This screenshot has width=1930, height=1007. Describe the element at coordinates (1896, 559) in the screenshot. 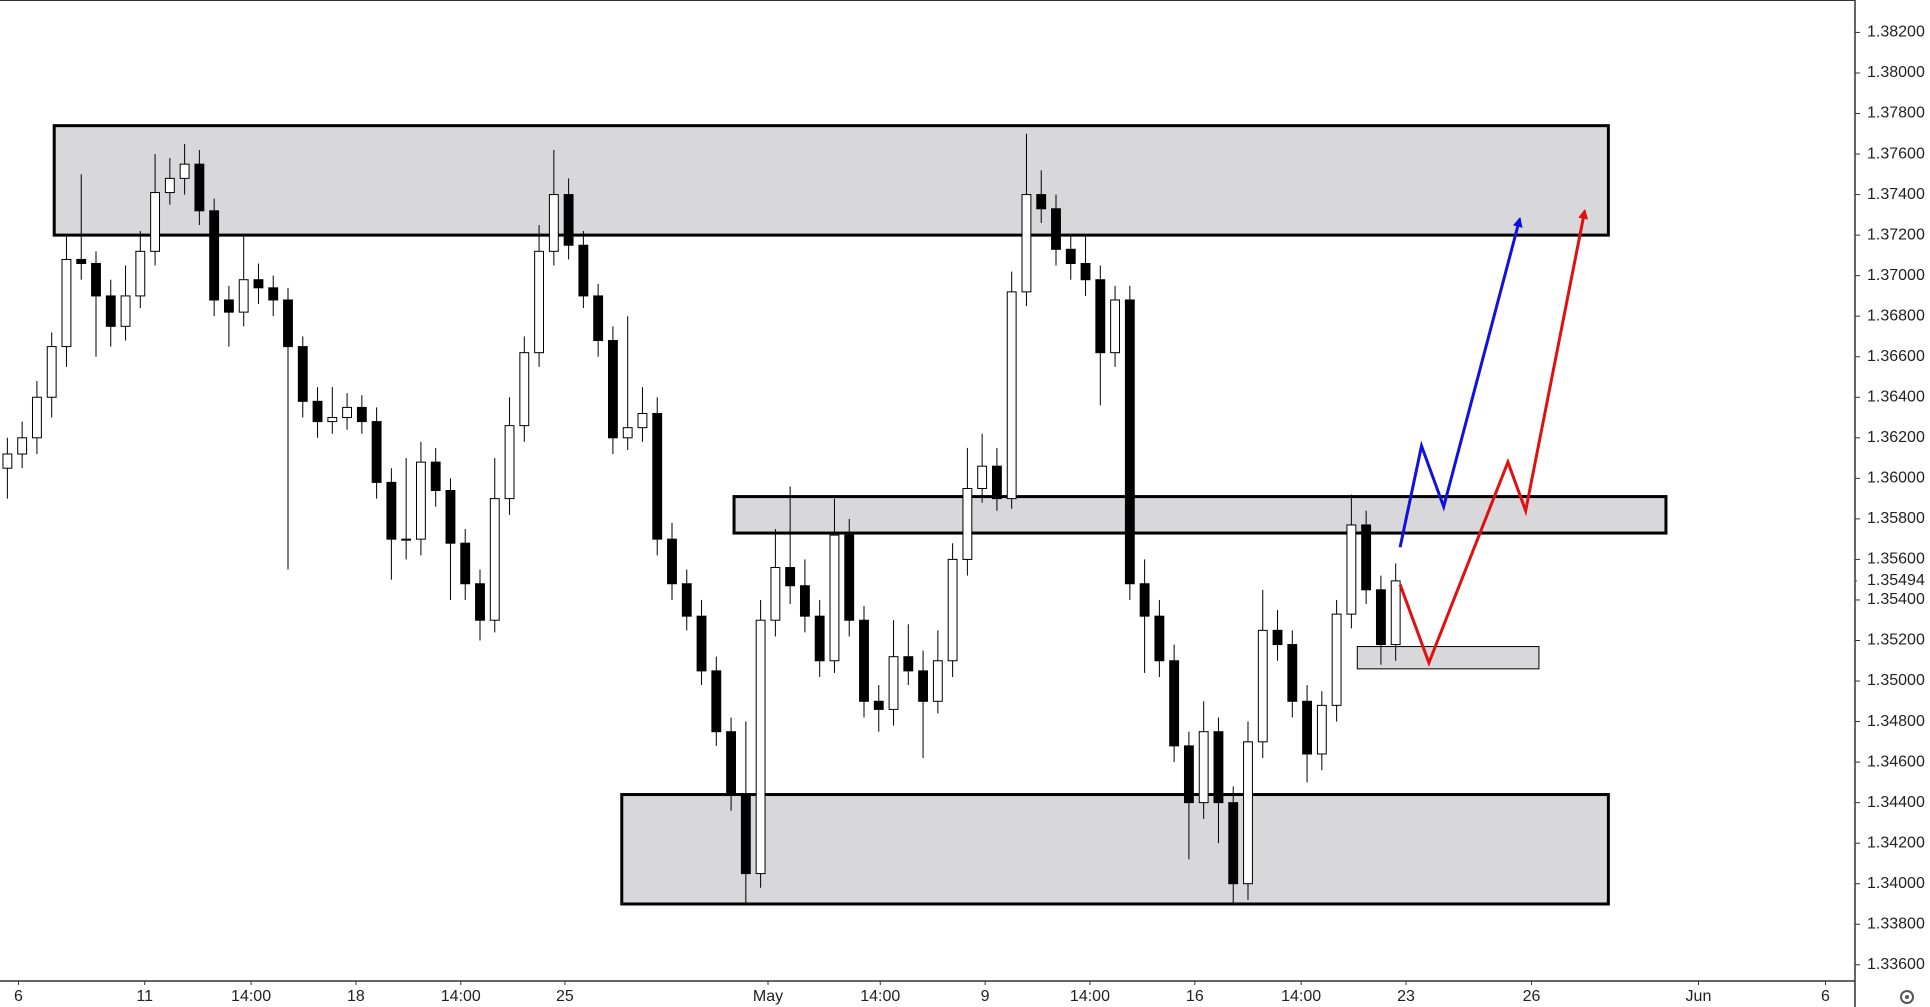

I see `y-tick-label: 1.35600` at that location.